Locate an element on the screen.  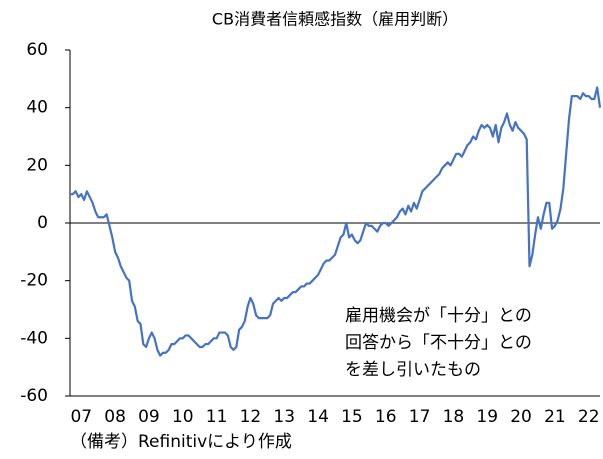
y-tick-label: -60 is located at coordinates (34, 396).